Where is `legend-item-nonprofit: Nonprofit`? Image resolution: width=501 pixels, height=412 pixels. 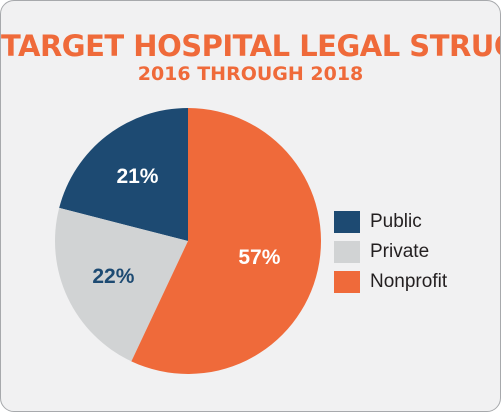 legend-item-nonprofit: Nonprofit is located at coordinates (390, 282).